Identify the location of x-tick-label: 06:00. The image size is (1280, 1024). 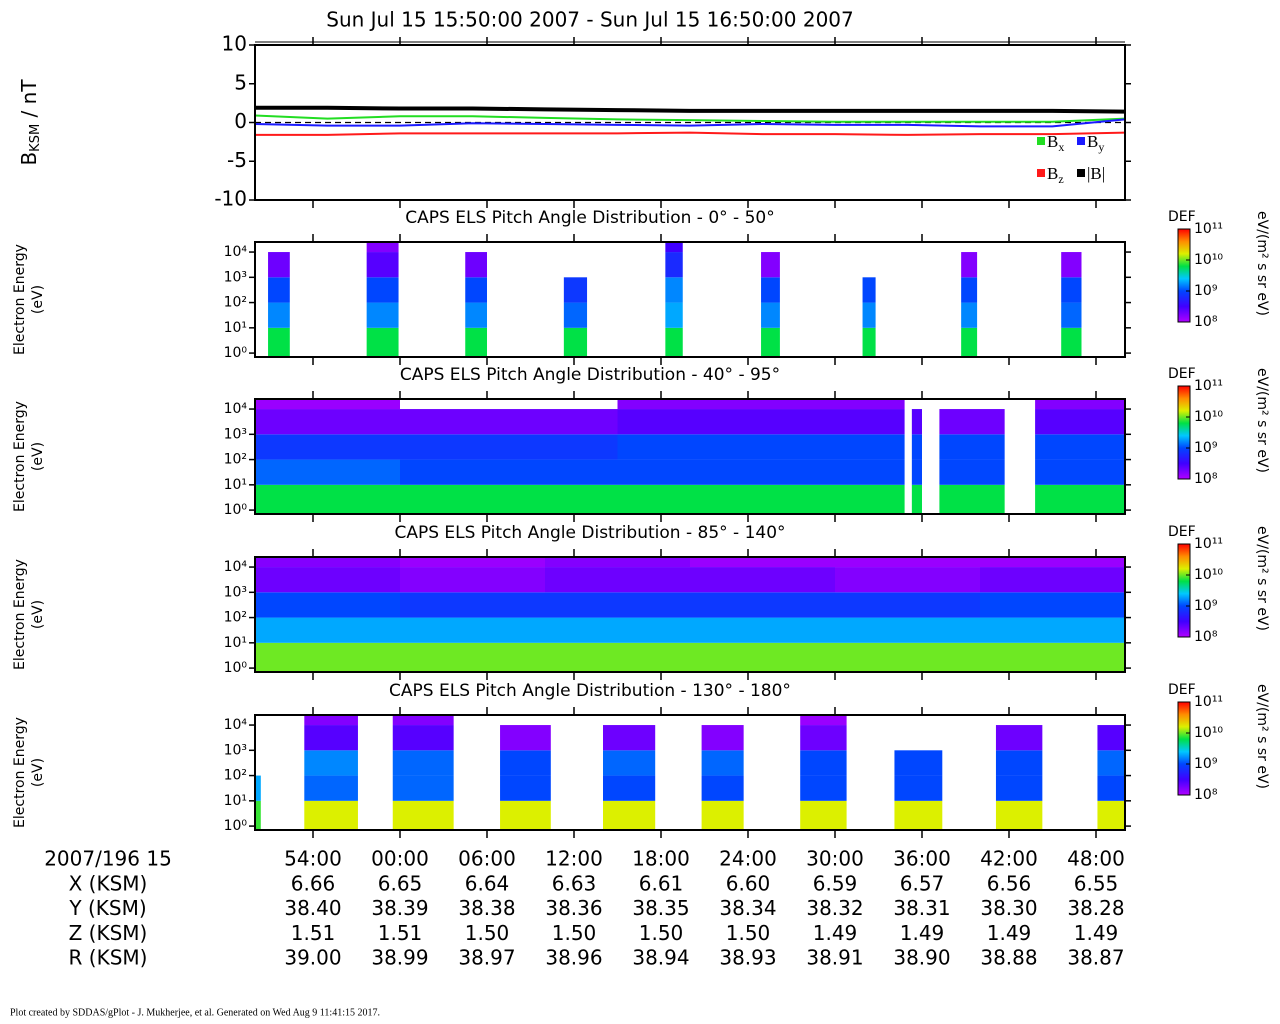
(487, 859).